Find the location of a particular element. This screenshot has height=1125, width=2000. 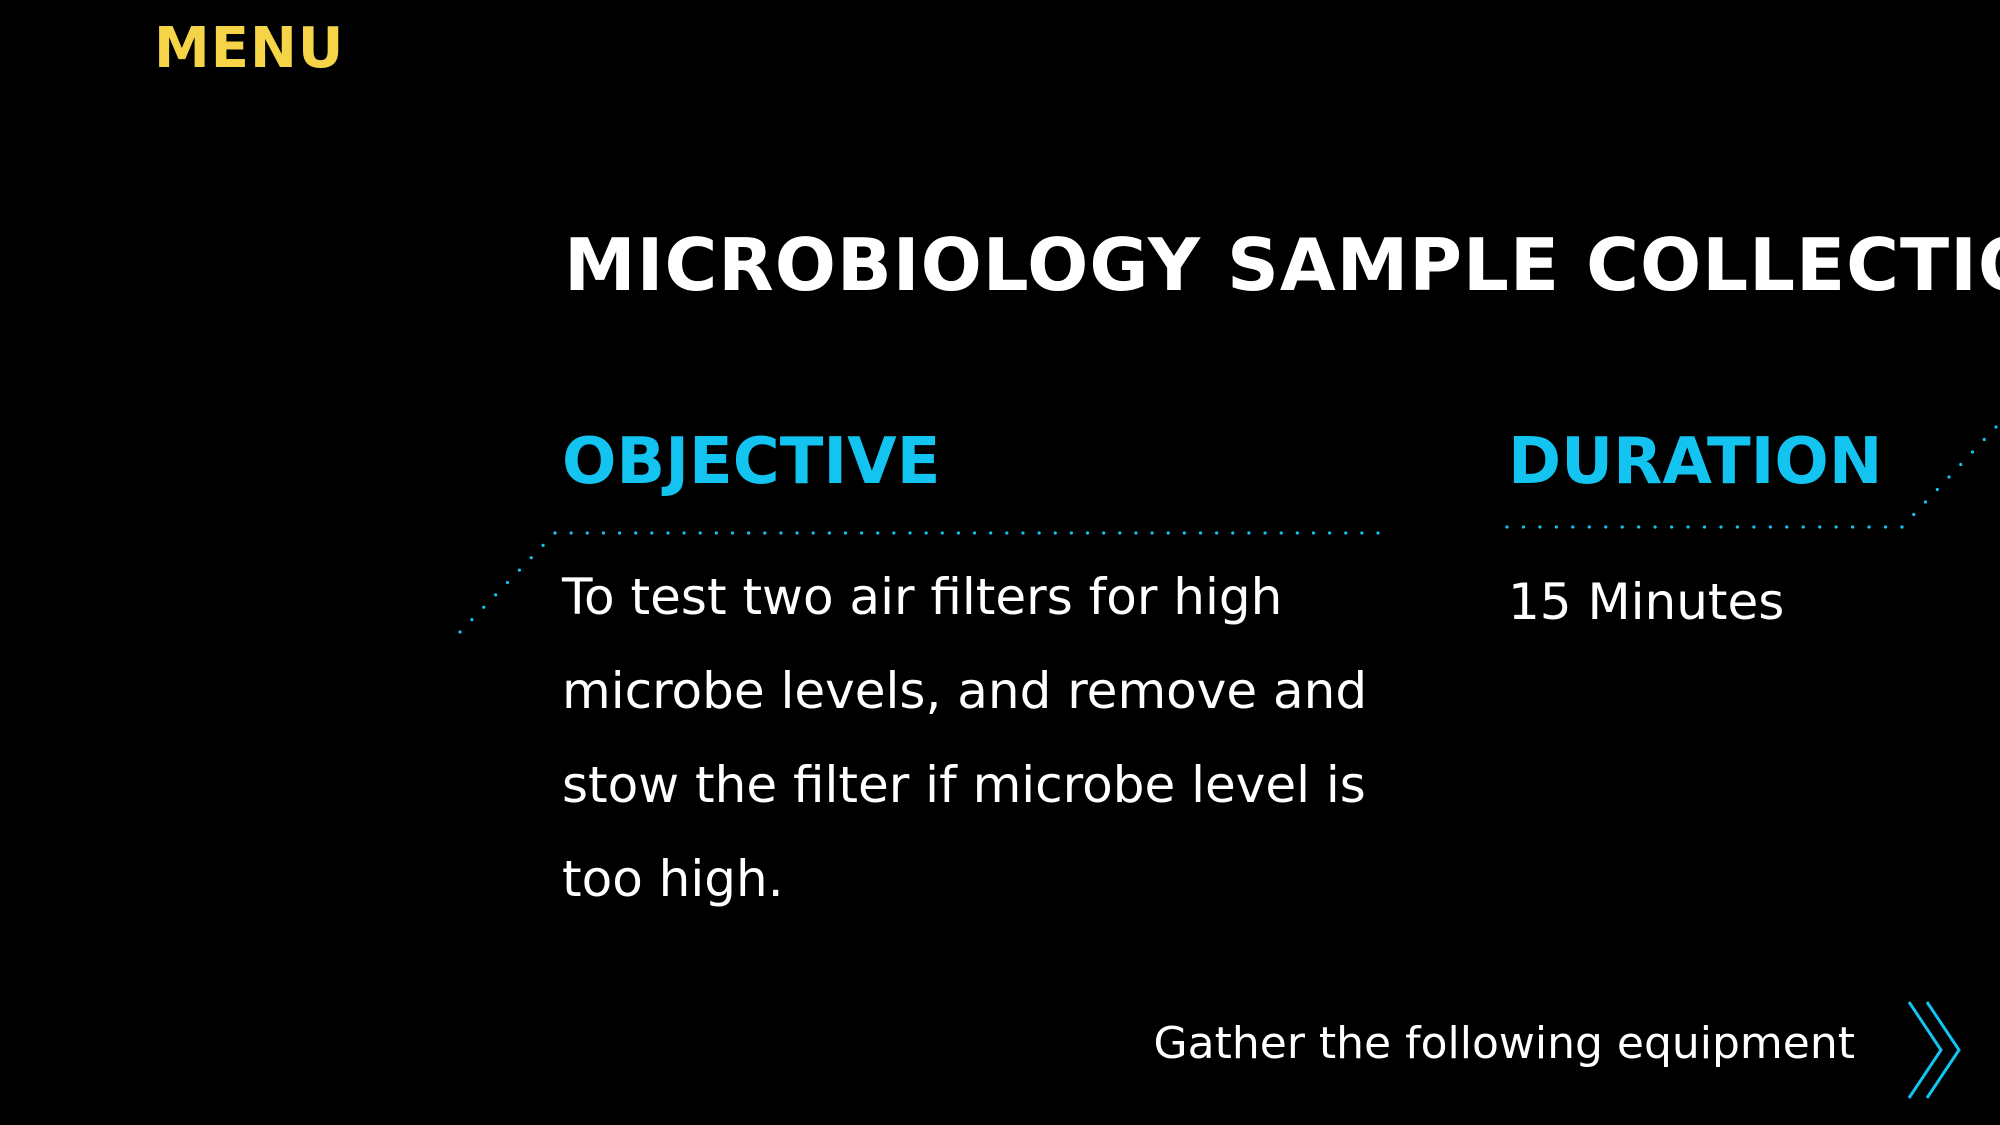

objective-heading: OBJECTIVE is located at coordinates (751, 462).